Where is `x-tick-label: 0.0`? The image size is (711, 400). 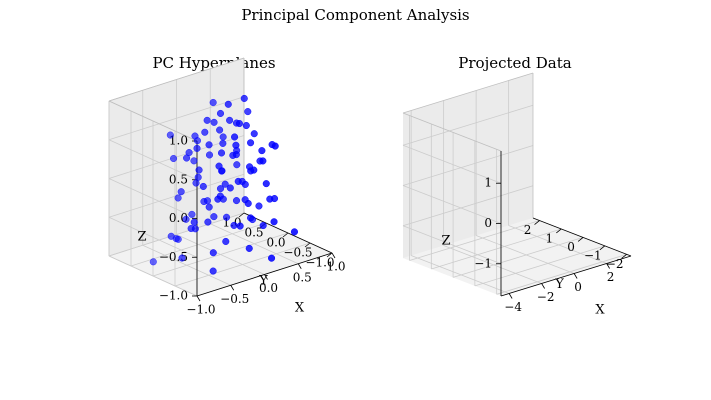
x-tick-label: 0.0 is located at coordinates (268, 288).